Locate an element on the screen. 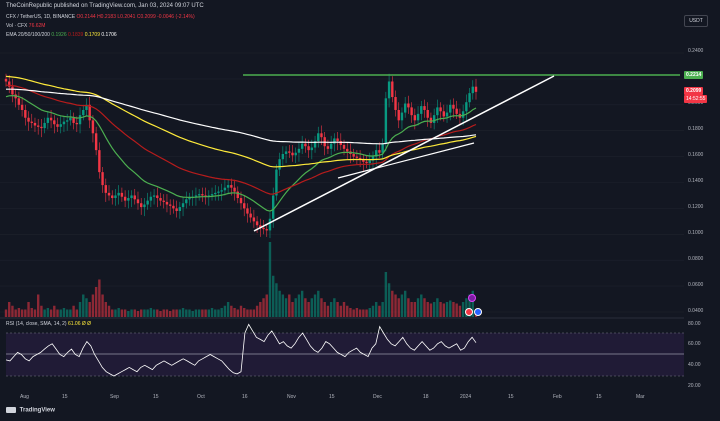 This screenshot has height=421, width=720. event-earnings-icon is located at coordinates (478, 312).